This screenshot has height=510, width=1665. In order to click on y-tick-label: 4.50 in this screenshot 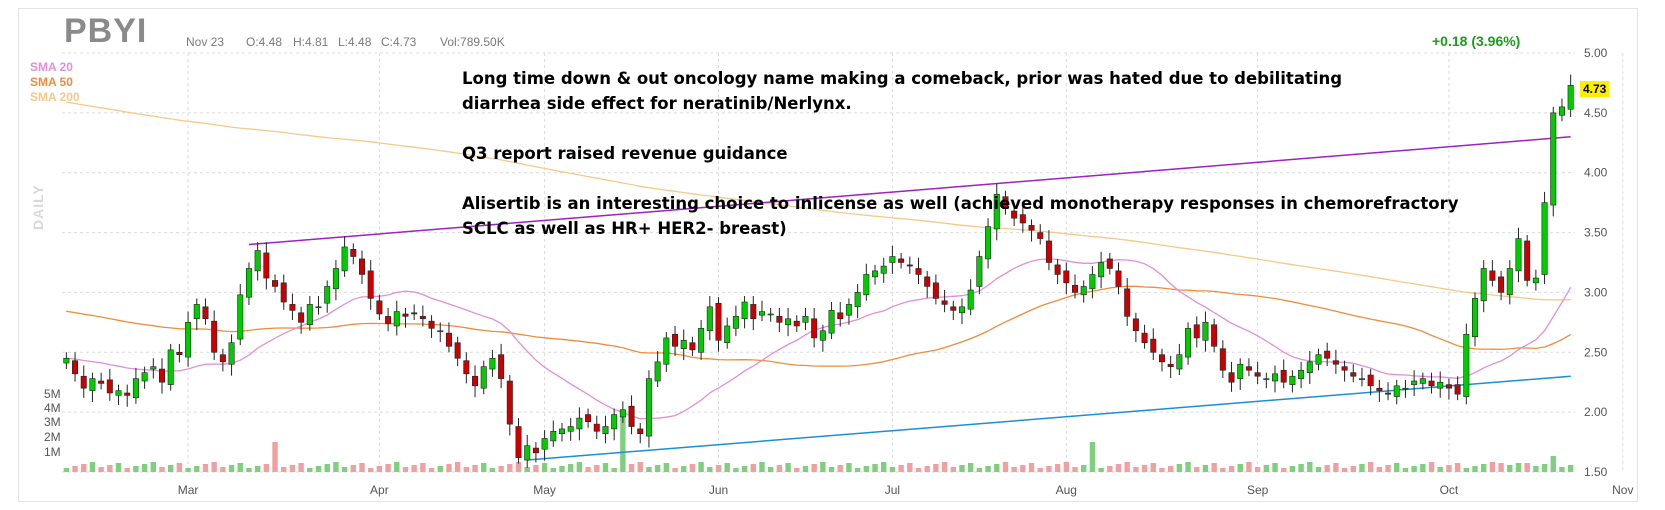, I will do `click(1596, 113)`.